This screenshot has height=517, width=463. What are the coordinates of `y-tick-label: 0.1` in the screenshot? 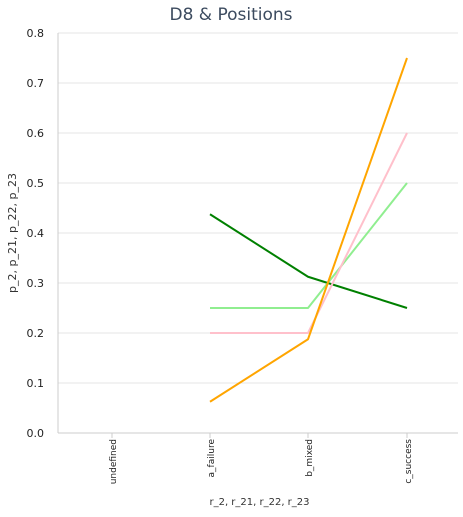 It's located at (36, 383).